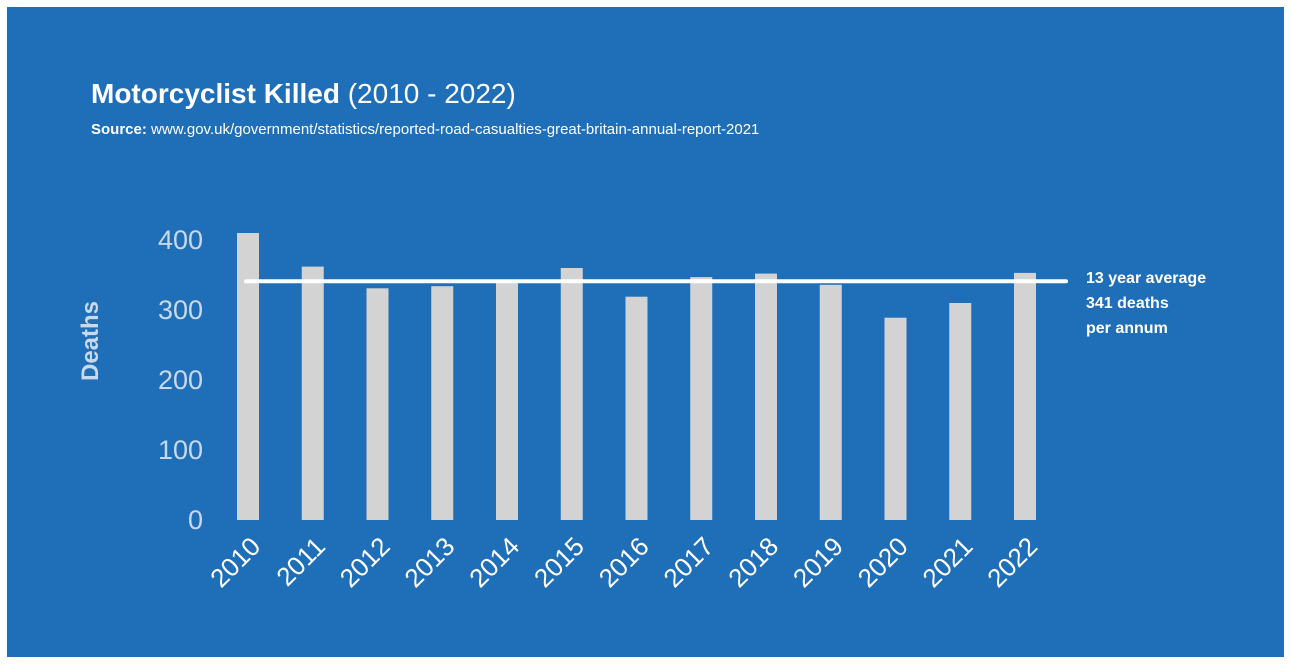 This screenshot has width=1291, height=664. I want to click on bar-2012, so click(377, 404).